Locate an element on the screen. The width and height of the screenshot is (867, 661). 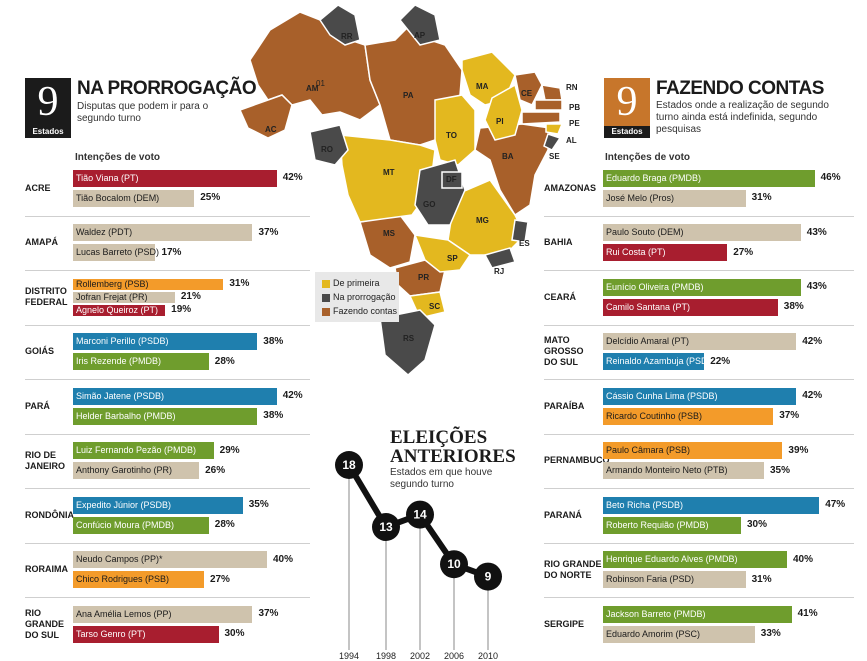
map-label-ma: MA is located at coordinates (482, 86).